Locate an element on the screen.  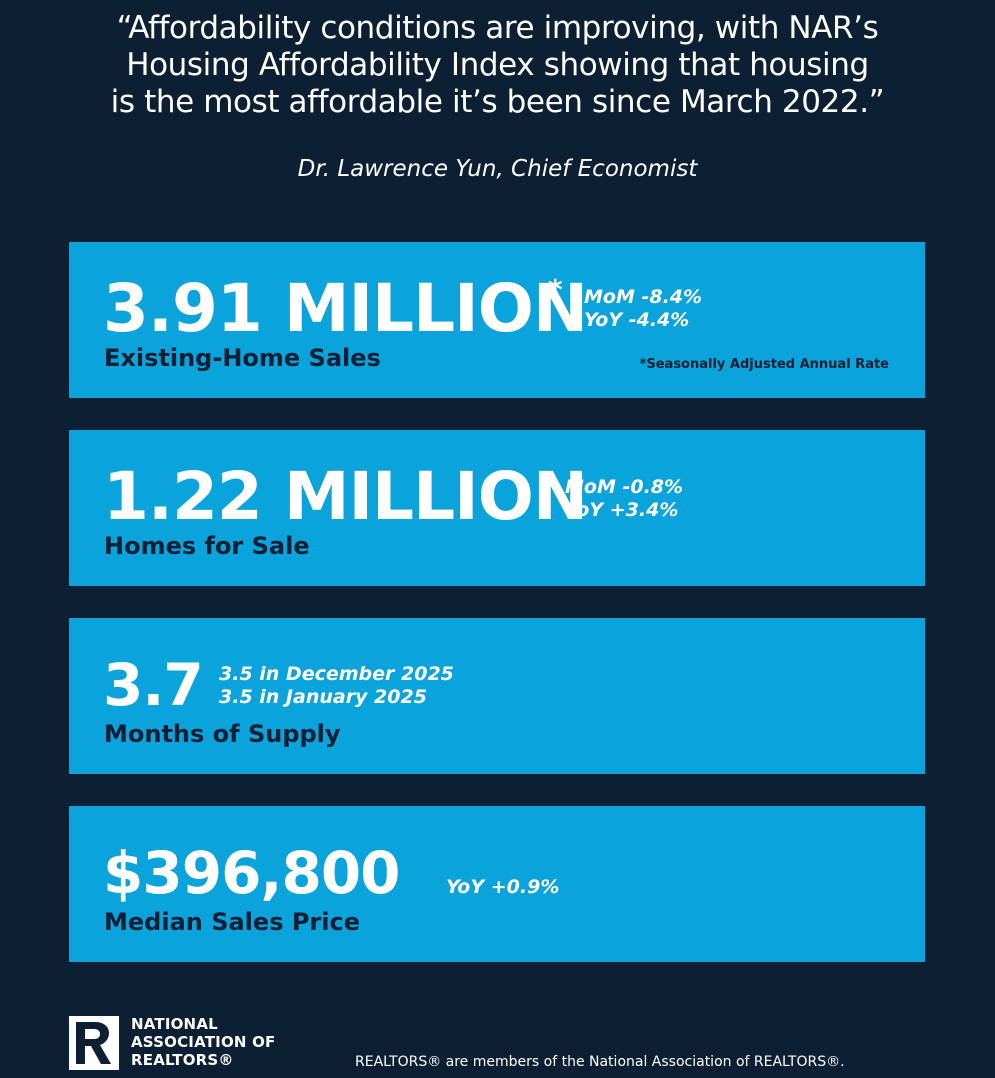
existing-home-sales-changes: MoM -8.4% YoY -4.4% is located at coordinates (643, 309).